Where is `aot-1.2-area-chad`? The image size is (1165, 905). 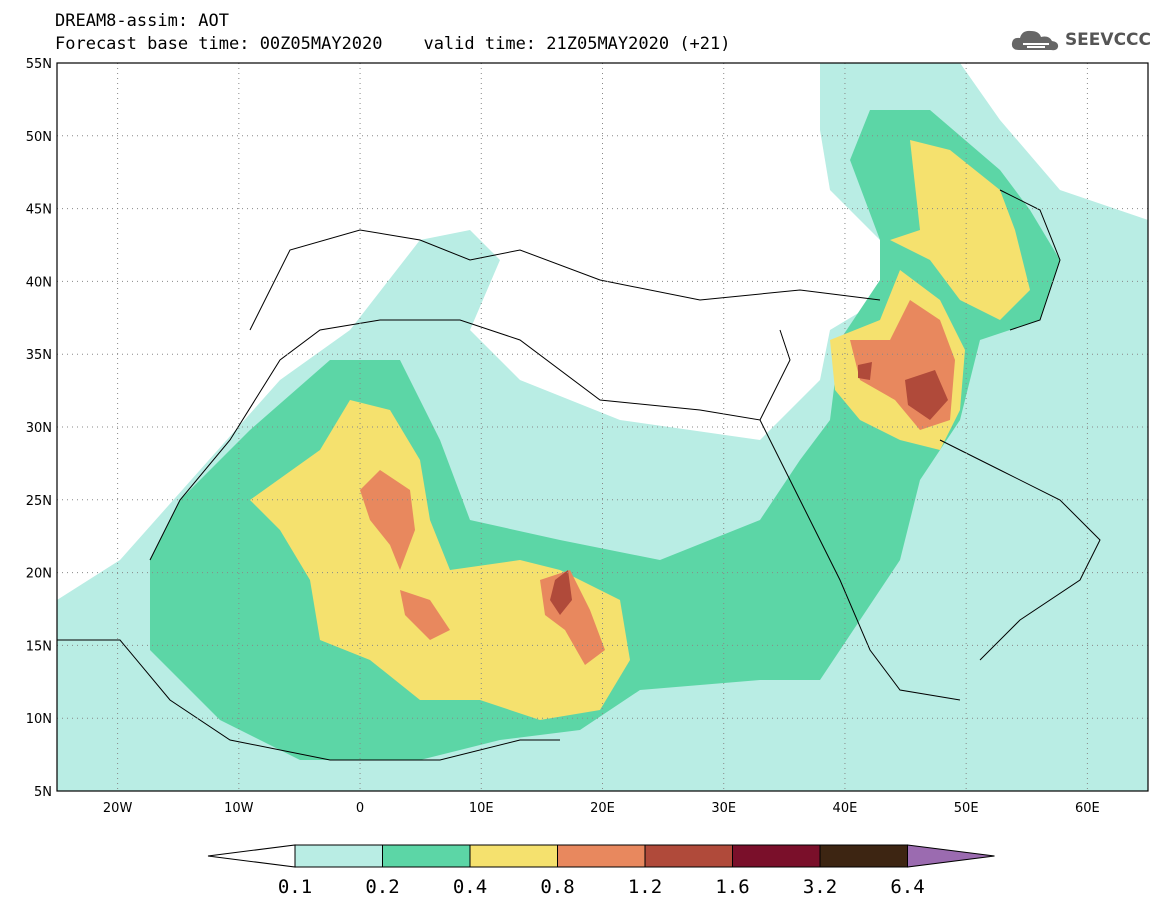
aot-1.2-area-chad is located at coordinates (561, 592).